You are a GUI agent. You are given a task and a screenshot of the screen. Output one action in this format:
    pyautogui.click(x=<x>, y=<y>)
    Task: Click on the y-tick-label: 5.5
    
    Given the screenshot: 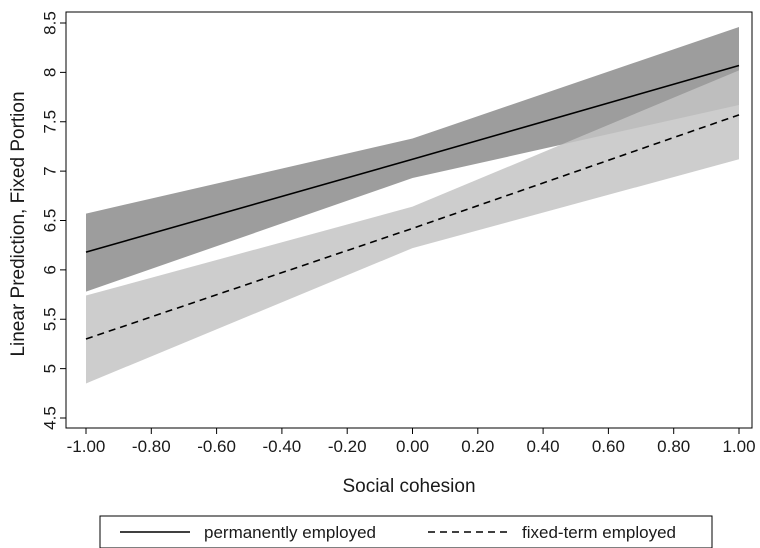 What is the action you would take?
    pyautogui.click(x=49, y=319)
    